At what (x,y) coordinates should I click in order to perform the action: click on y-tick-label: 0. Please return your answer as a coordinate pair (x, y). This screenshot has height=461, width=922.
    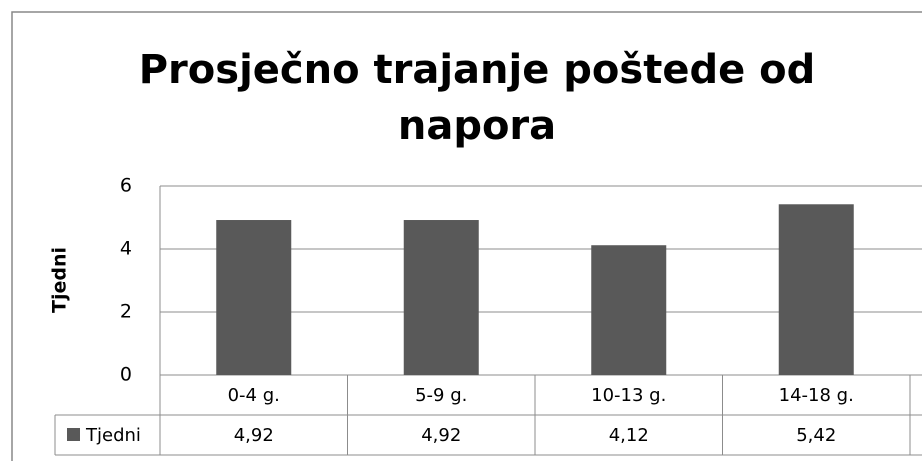
    Looking at the image, I should click on (126, 375).